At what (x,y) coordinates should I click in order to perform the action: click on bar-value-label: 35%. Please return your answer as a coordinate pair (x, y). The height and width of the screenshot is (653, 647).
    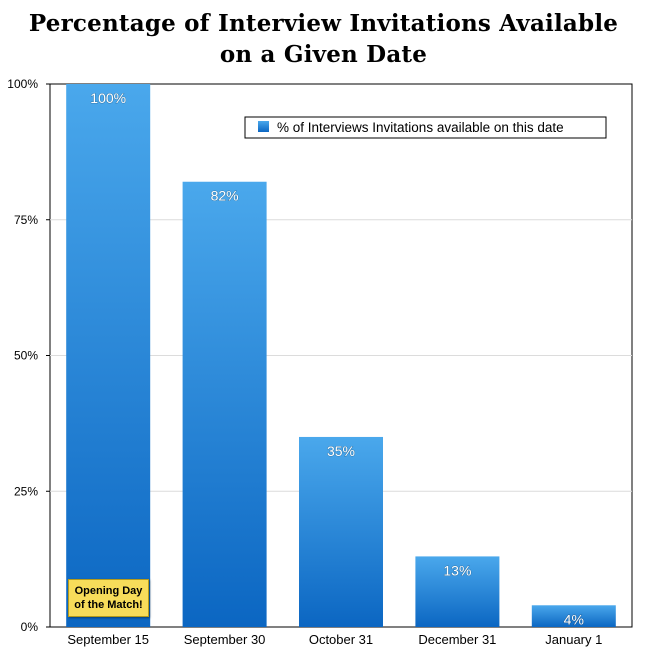
    Looking at the image, I should click on (341, 451).